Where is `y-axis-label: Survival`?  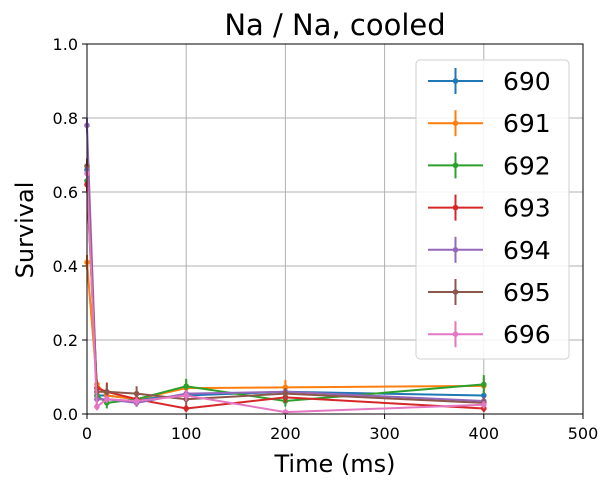 y-axis-label: Survival is located at coordinates (25, 230).